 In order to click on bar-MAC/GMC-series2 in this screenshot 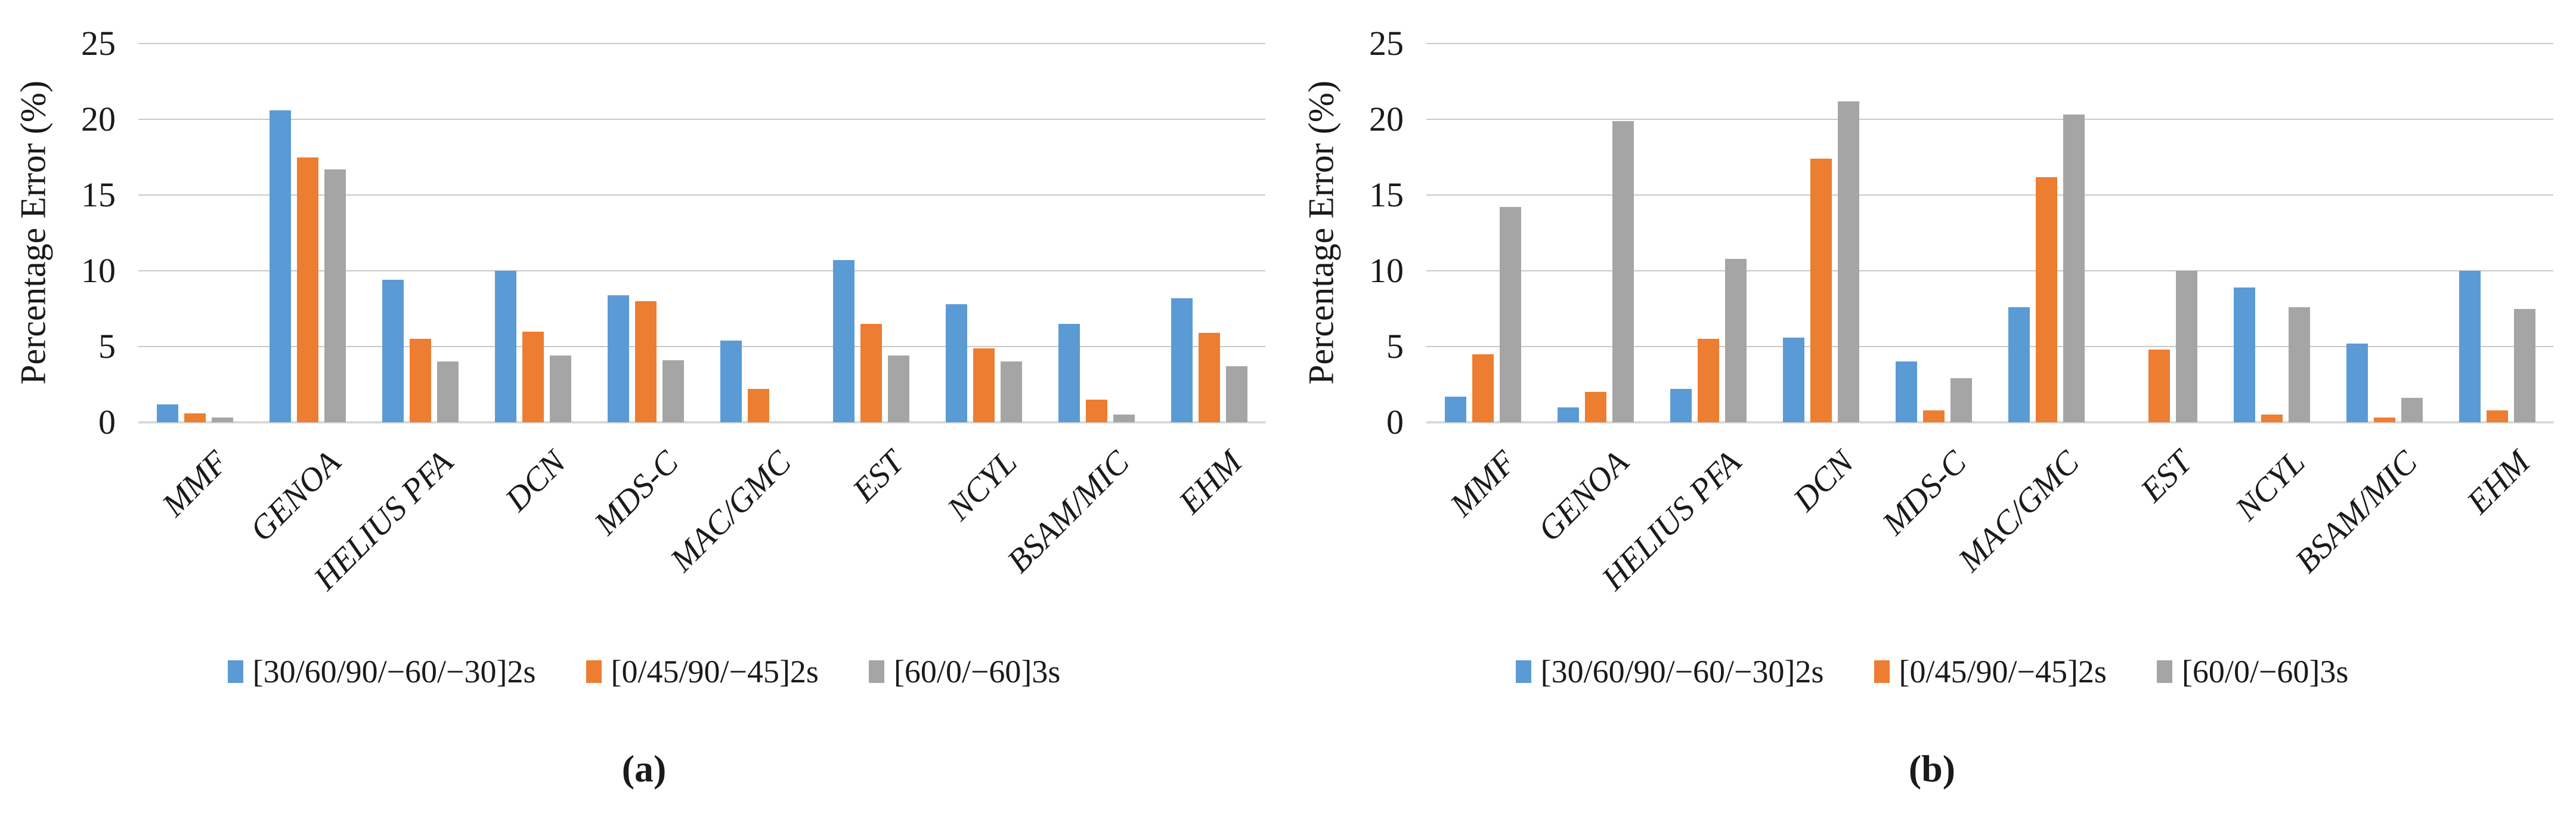, I will do `click(758, 406)`.